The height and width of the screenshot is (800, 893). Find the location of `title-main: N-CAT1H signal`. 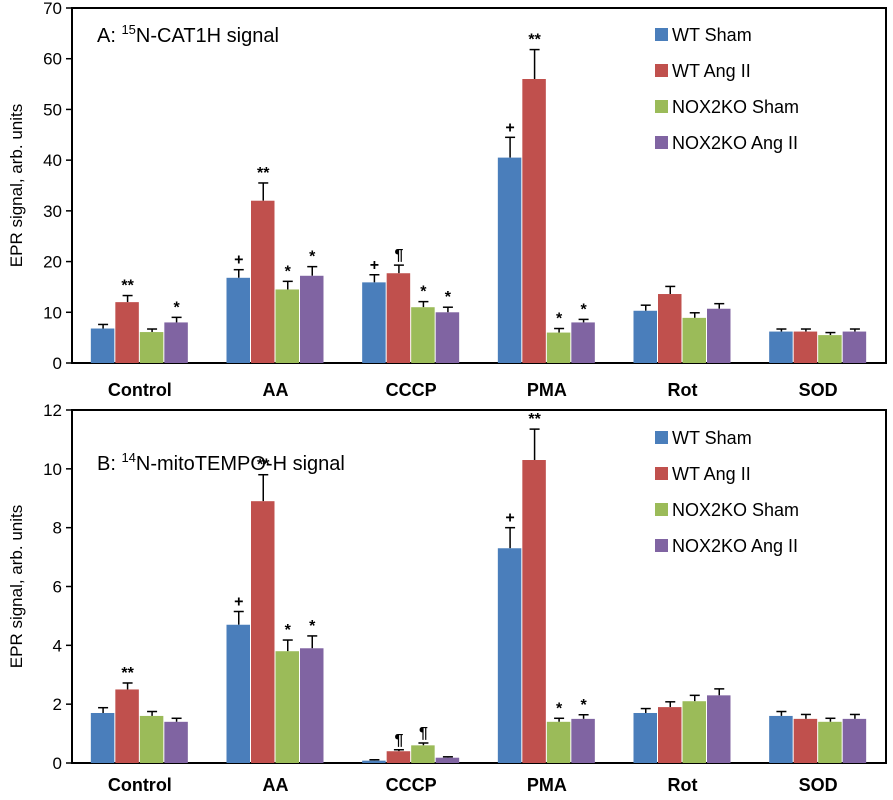

title-main: N-CAT1H signal is located at coordinates (207, 36).